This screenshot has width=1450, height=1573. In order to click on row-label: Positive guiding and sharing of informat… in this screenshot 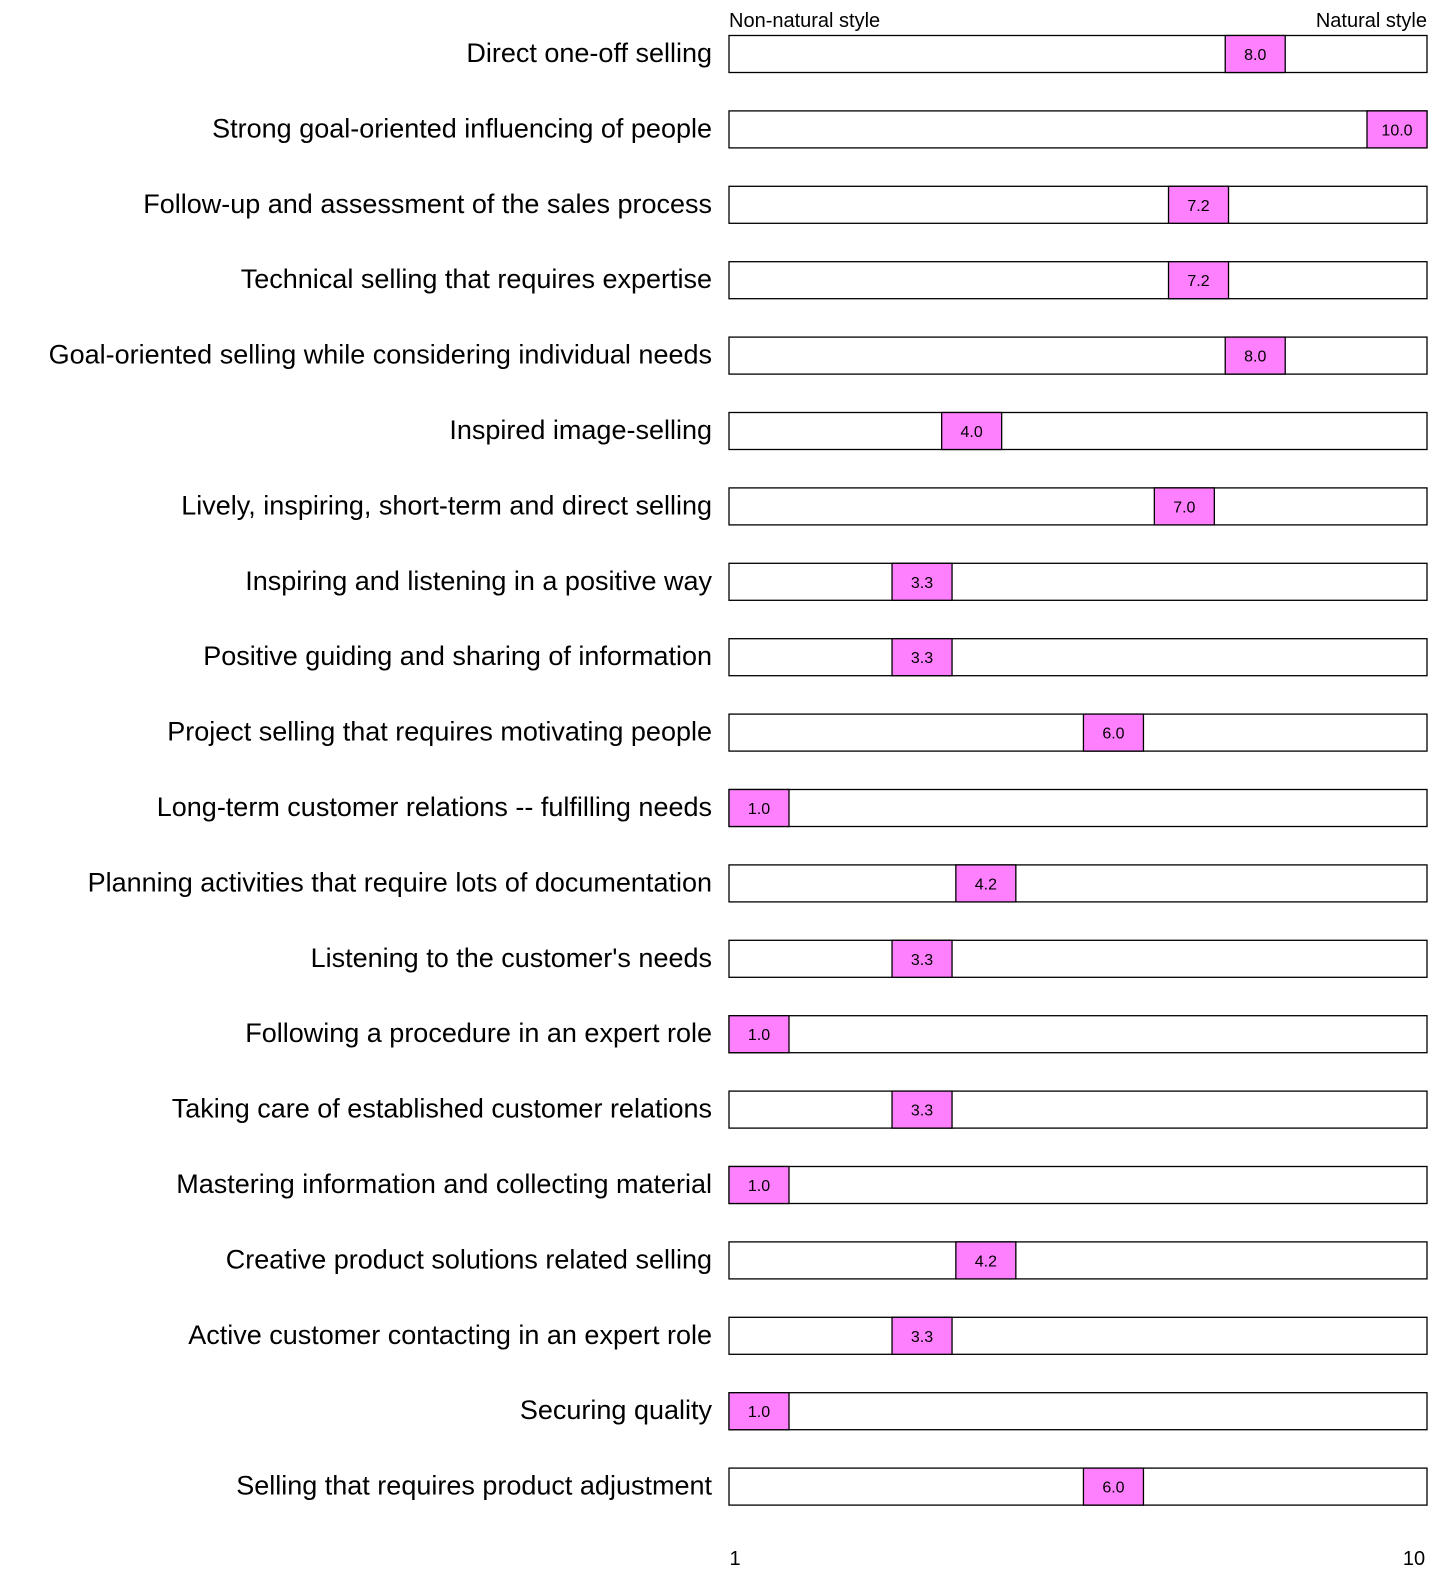, I will do `click(457, 656)`.